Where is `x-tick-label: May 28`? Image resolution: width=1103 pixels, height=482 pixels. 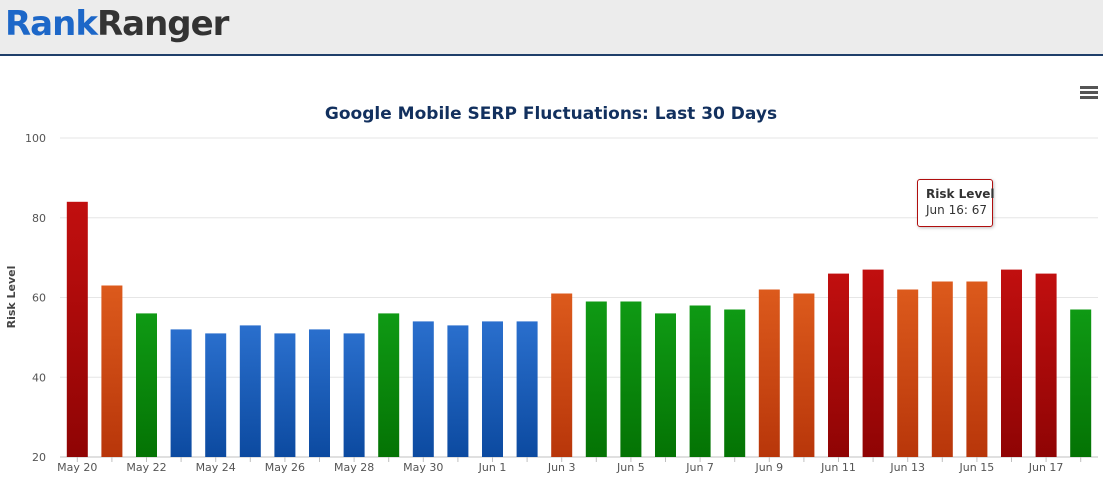 x-tick-label: May 28 is located at coordinates (354, 467).